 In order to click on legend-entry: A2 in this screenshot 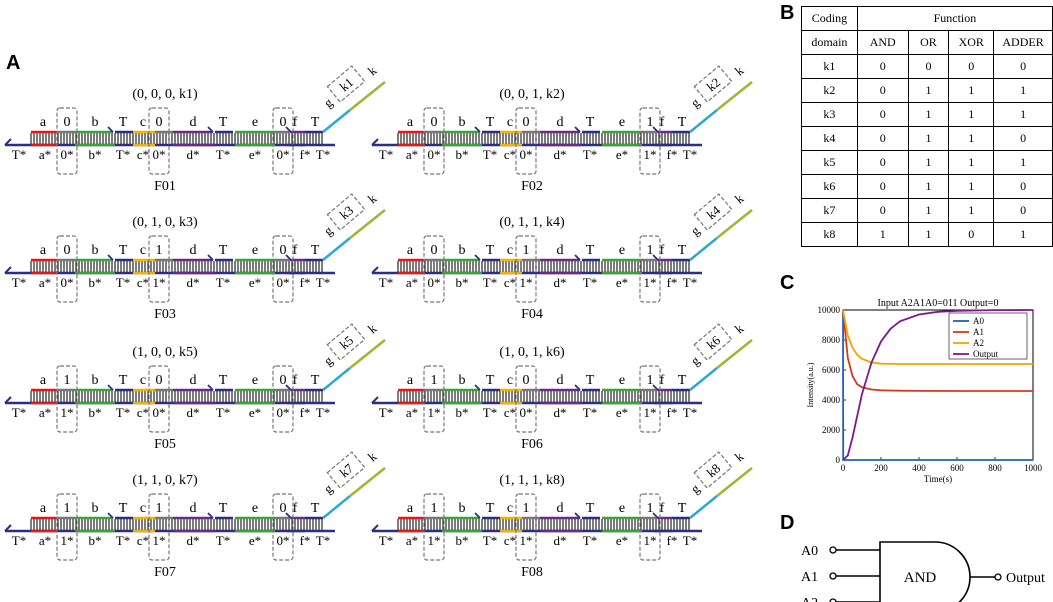, I will do `click(978, 343)`.